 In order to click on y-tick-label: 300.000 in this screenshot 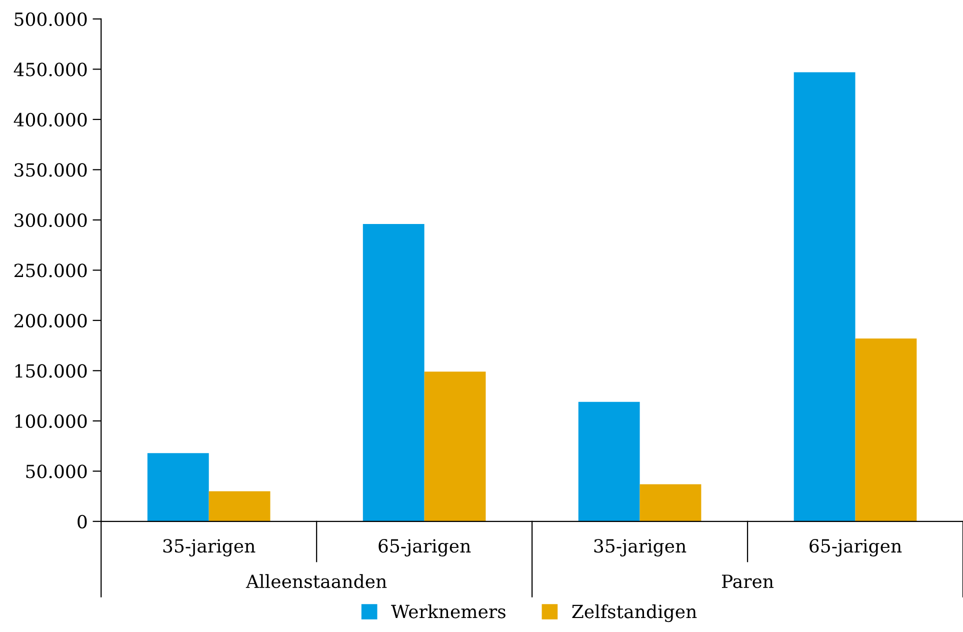, I will do `click(50, 220)`.